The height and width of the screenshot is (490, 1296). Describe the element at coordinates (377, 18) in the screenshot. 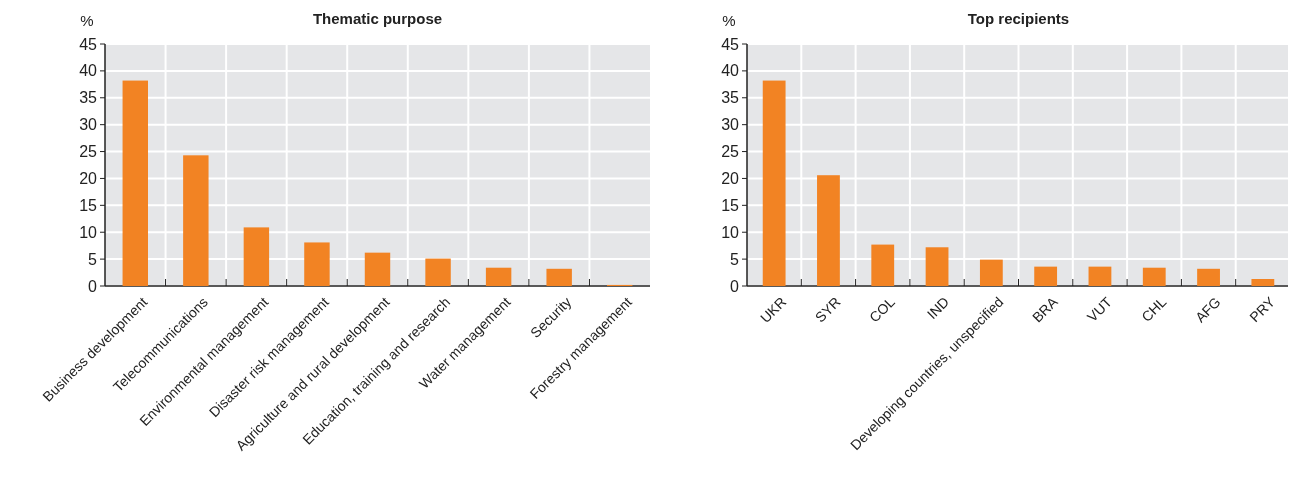

I see `chart-title: Thematic purpose` at that location.